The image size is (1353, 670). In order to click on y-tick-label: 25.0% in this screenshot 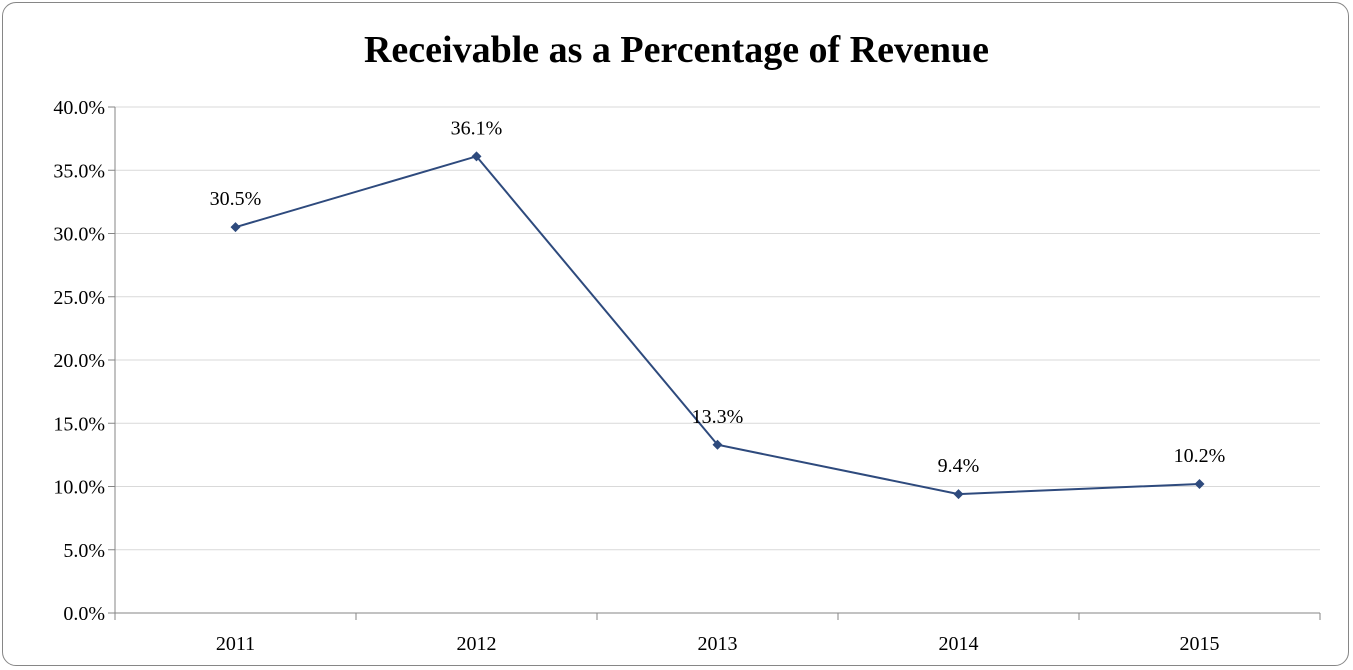, I will do `click(79, 298)`.